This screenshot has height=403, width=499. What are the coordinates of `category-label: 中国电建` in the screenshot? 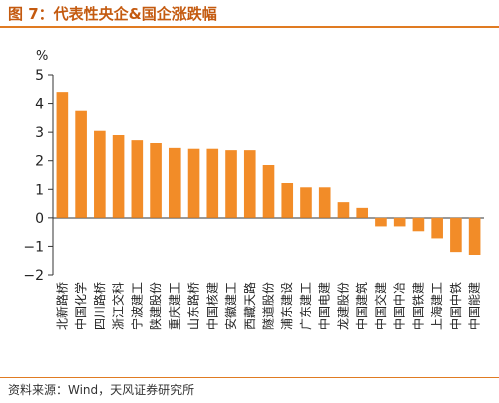 It's located at (324, 306).